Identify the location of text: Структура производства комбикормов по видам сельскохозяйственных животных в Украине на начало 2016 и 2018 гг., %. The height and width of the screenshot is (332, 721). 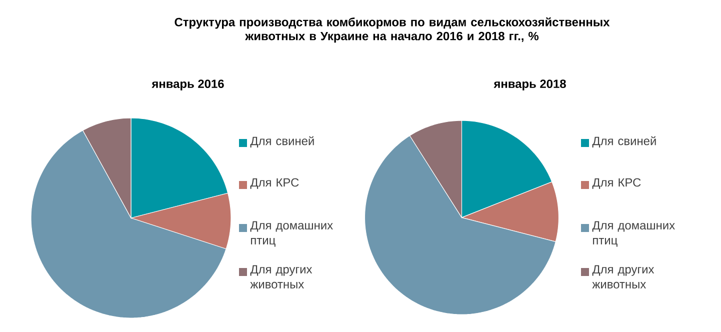
(392, 30).